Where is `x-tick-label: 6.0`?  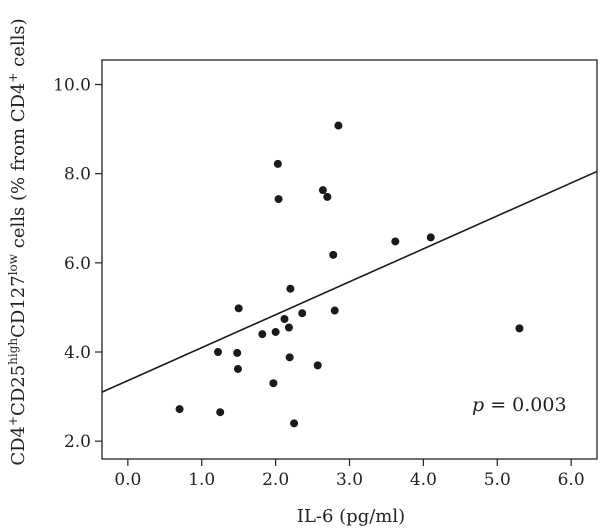
x-tick-label: 6.0 is located at coordinates (571, 480).